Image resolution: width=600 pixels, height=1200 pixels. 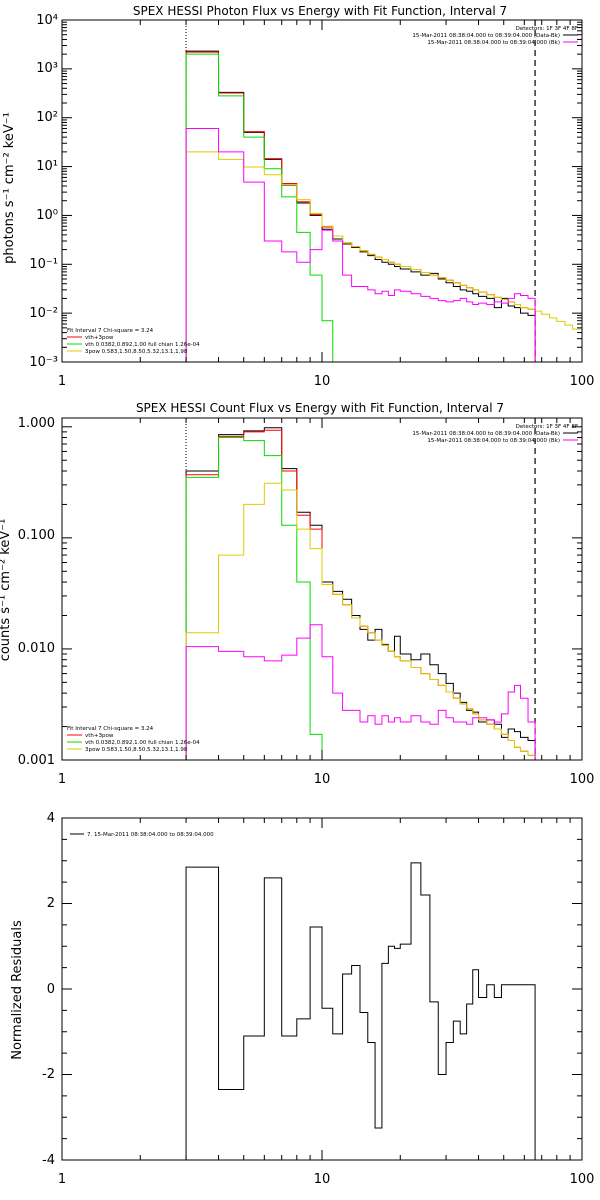 I want to click on count-flux-ylabel: counts s⁻¹ cm⁻² keV⁻¹, so click(x=6, y=590).